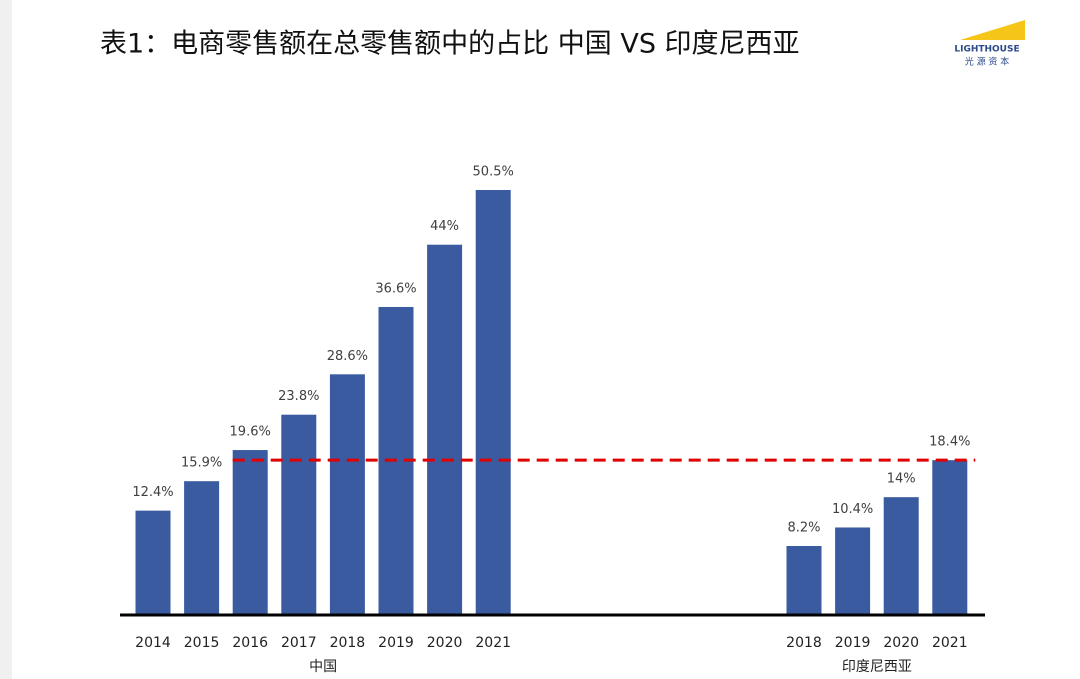 Image resolution: width=1080 pixels, height=679 pixels. I want to click on value-label: 10.4%, so click(852, 509).